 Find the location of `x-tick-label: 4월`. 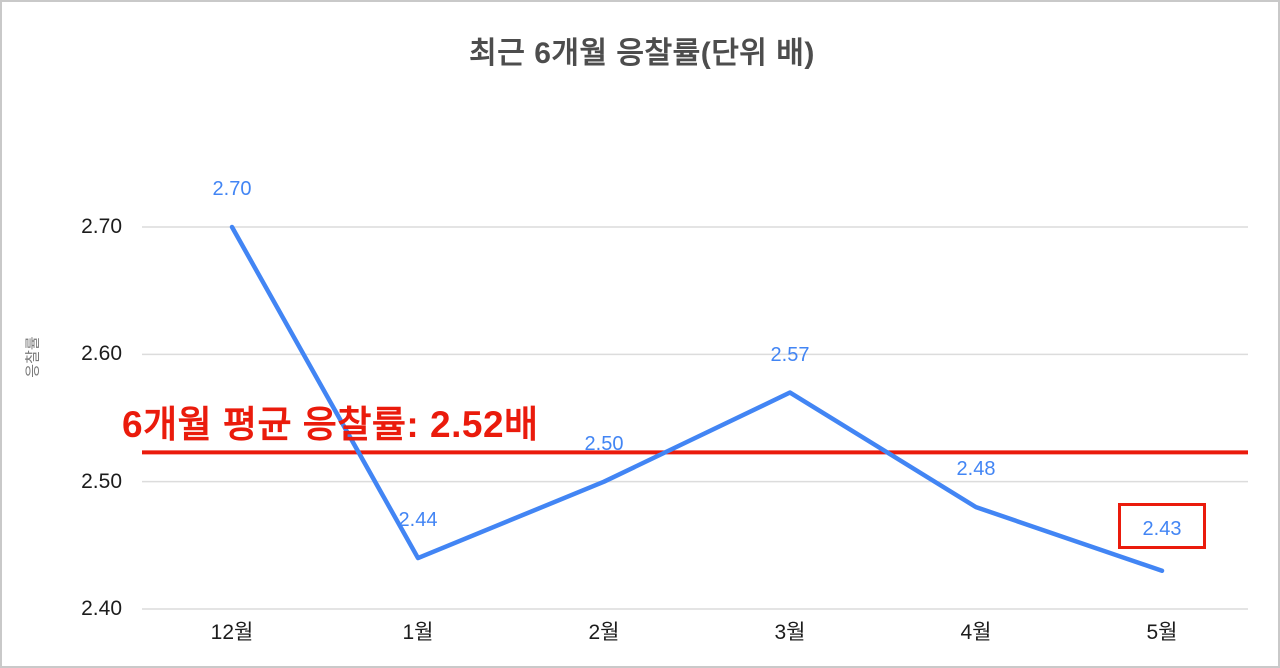

x-tick-label: 4월 is located at coordinates (976, 632).